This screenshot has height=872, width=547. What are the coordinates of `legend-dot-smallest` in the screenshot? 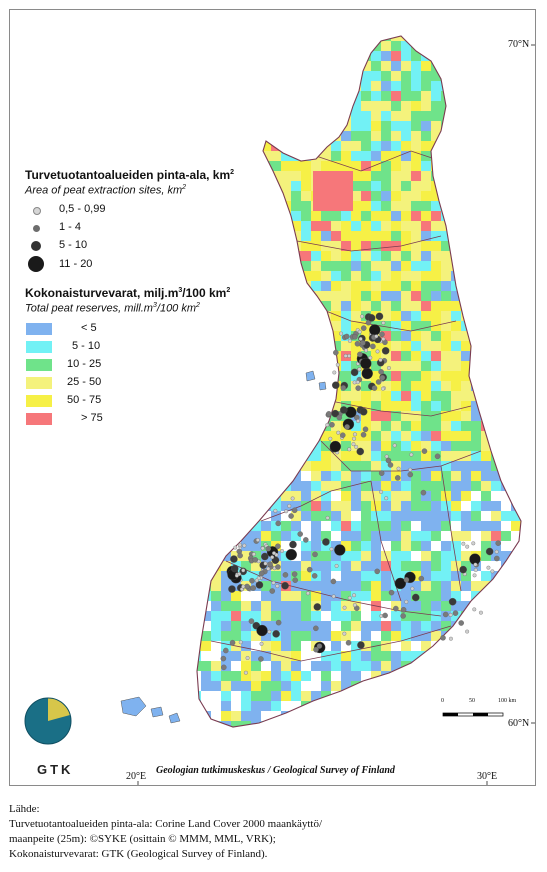 It's located at (37, 211).